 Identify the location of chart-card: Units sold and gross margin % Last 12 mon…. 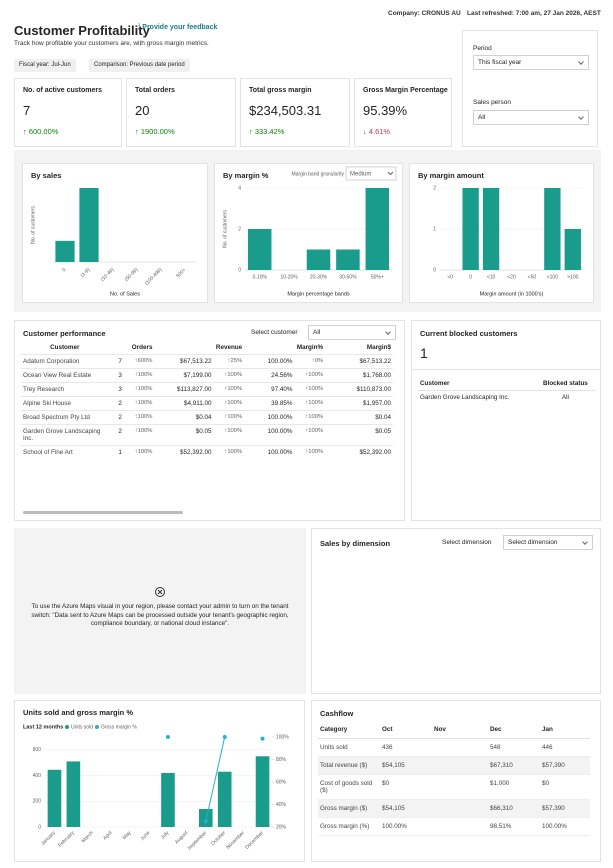
(159, 781).